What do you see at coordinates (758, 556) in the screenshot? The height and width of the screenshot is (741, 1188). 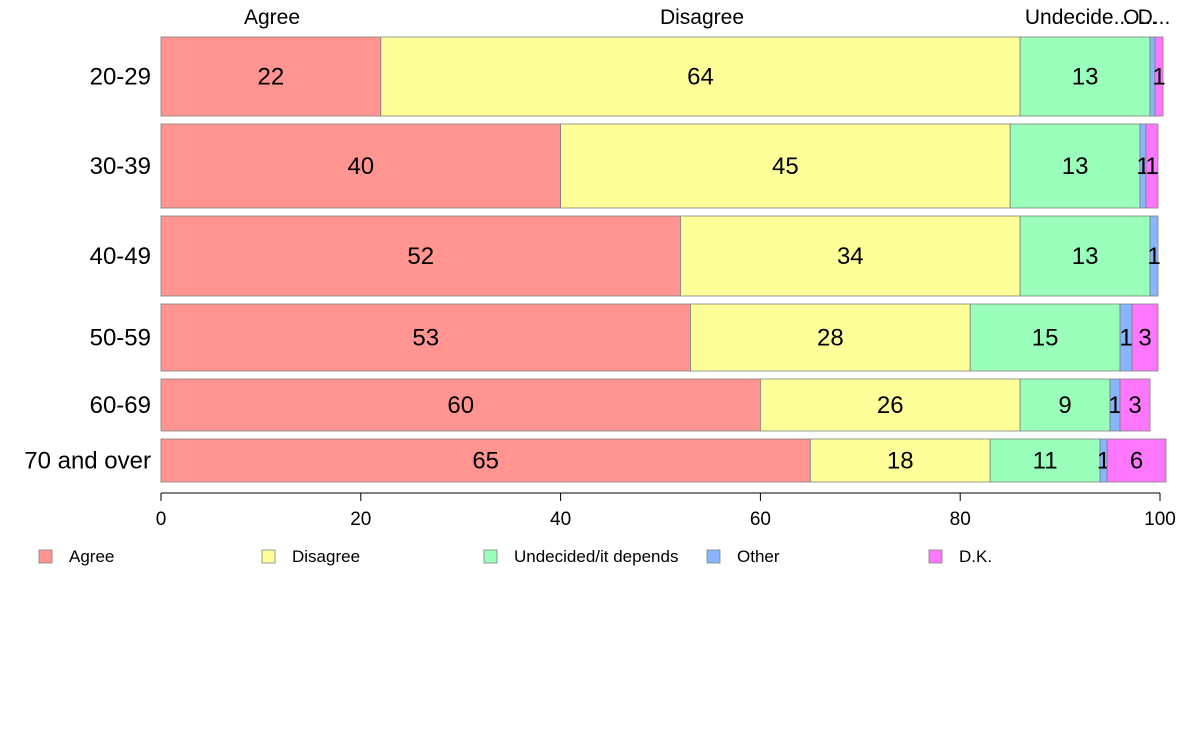 I see `legend-label: Other` at bounding box center [758, 556].